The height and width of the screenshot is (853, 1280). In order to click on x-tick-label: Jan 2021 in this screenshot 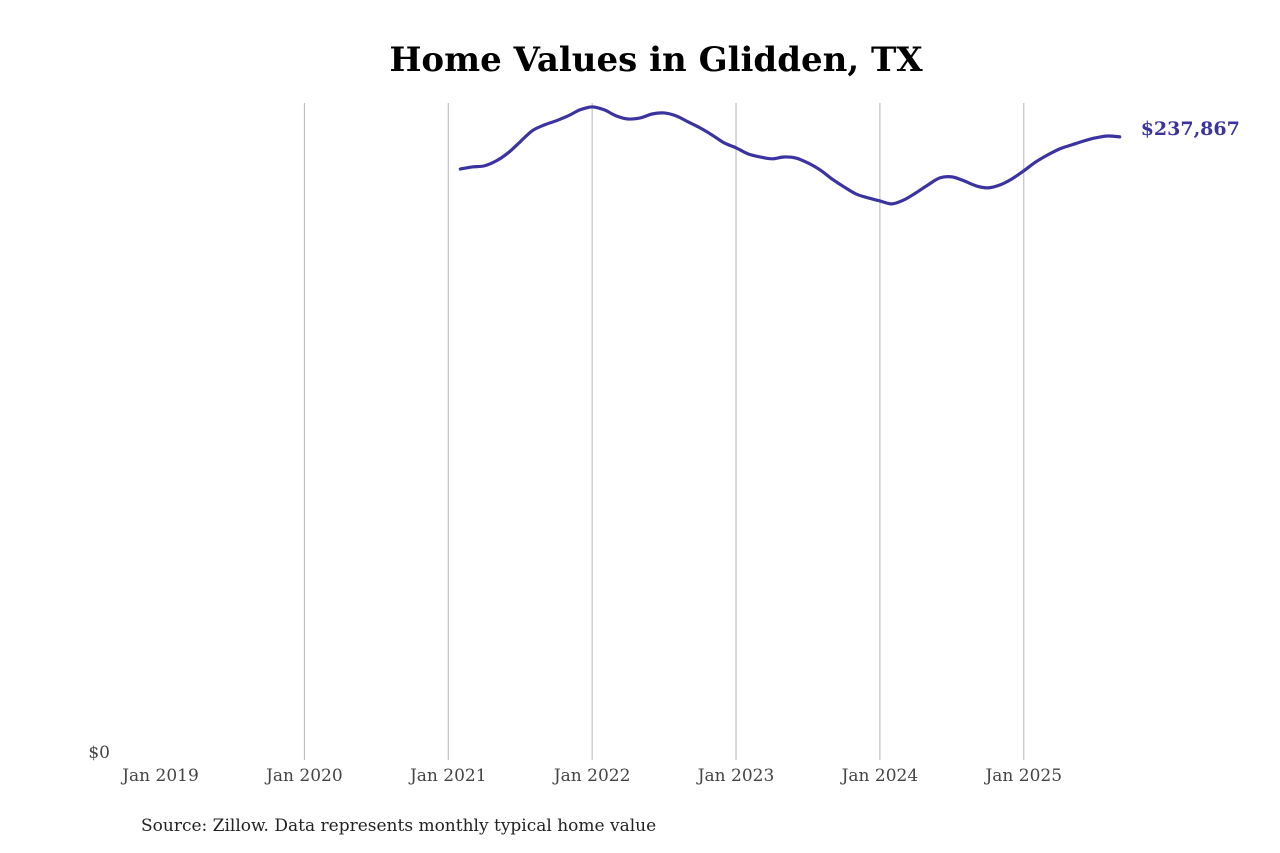, I will do `click(447, 776)`.